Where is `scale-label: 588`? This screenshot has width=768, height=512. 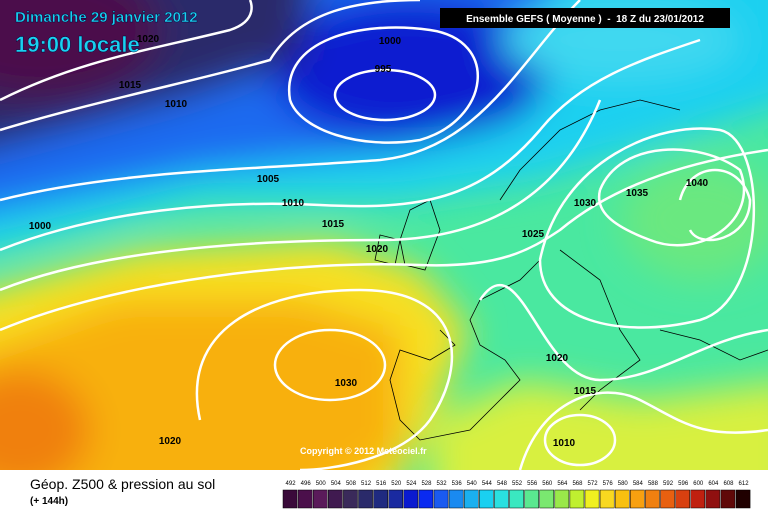 scale-label: 588 is located at coordinates (653, 484).